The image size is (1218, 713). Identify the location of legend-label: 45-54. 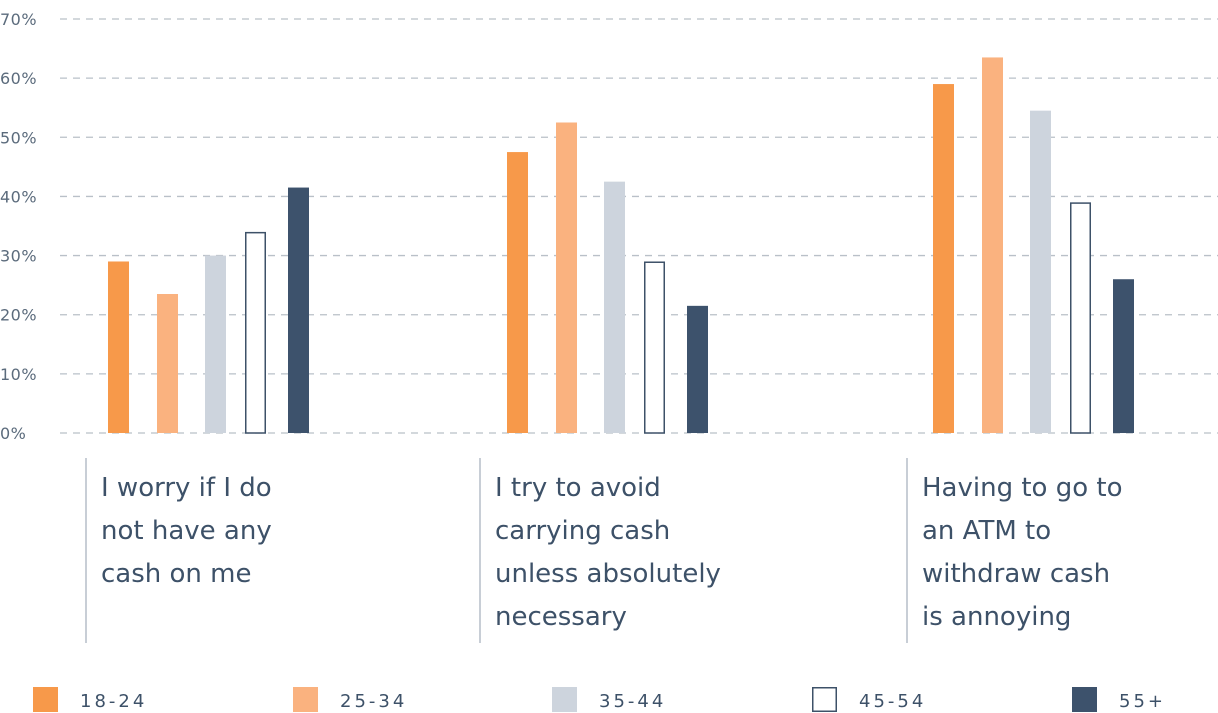
(892, 701).